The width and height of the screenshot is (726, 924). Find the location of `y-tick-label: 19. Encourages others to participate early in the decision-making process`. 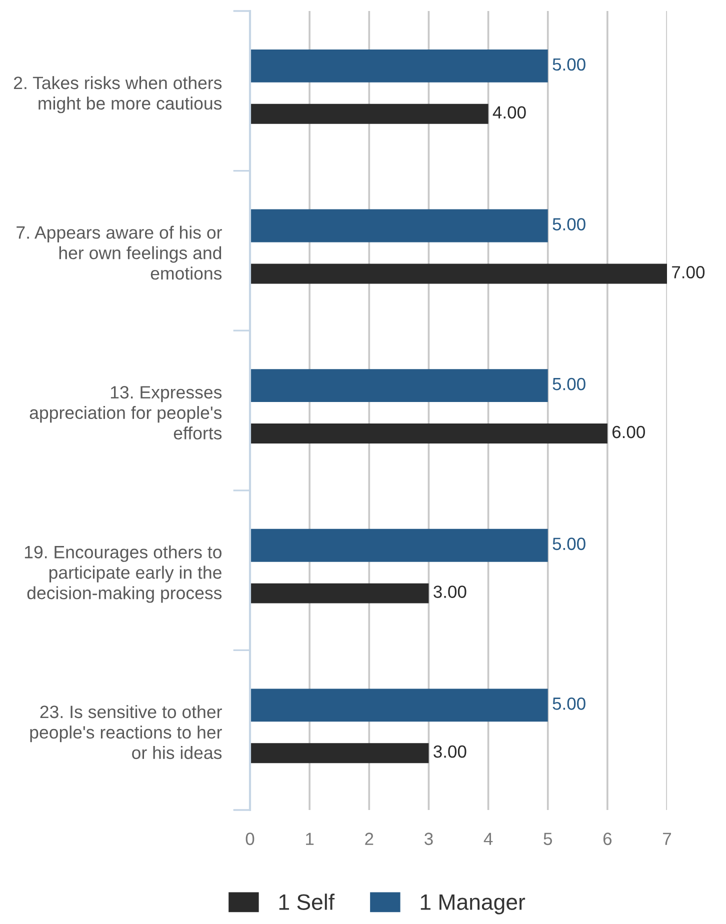

y-tick-label: 19. Encourages others to participate early in the decision-making process is located at coordinates (123, 574).